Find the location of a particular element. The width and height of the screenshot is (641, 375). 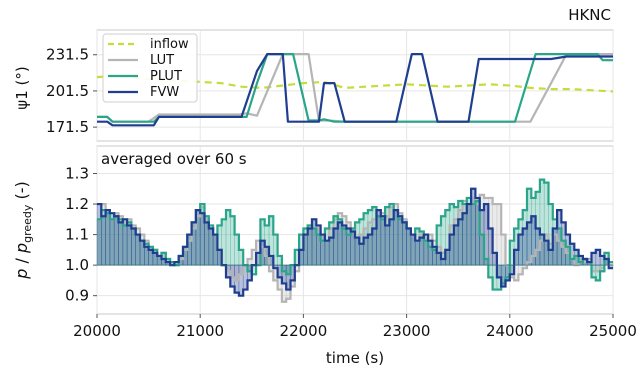

bottom-ytick-label: 1.0 is located at coordinates (77, 265).